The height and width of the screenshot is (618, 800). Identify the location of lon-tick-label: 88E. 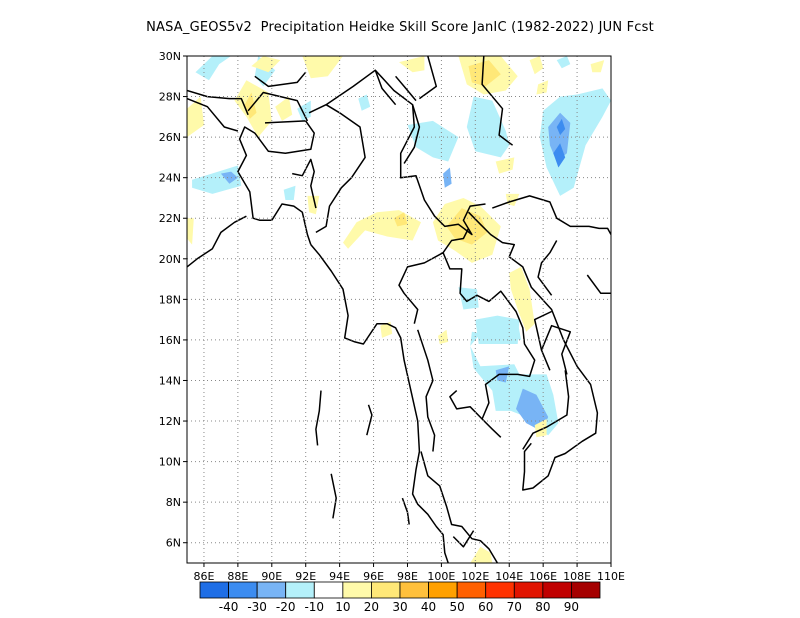
(237, 576).